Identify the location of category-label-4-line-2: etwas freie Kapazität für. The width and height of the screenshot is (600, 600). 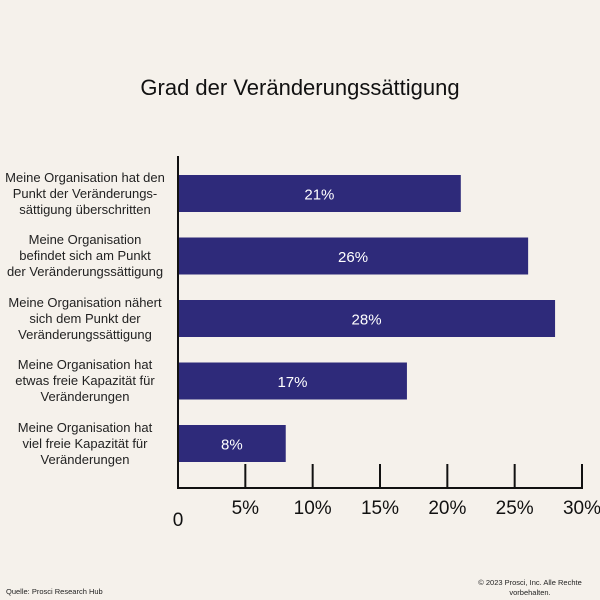
(85, 380).